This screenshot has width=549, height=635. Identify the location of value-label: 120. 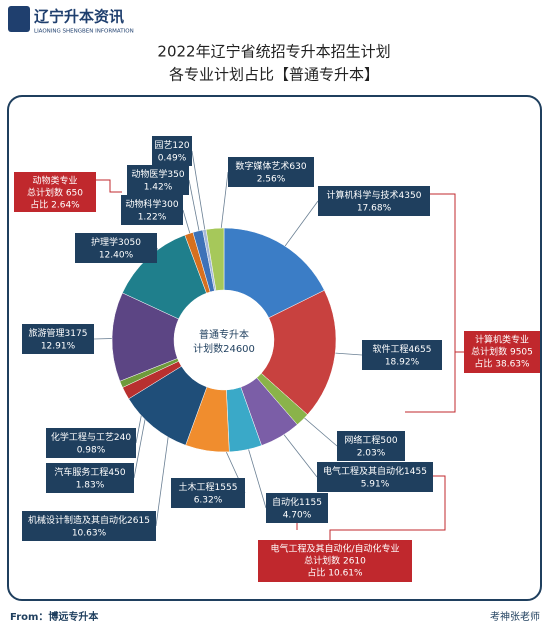
(180, 146).